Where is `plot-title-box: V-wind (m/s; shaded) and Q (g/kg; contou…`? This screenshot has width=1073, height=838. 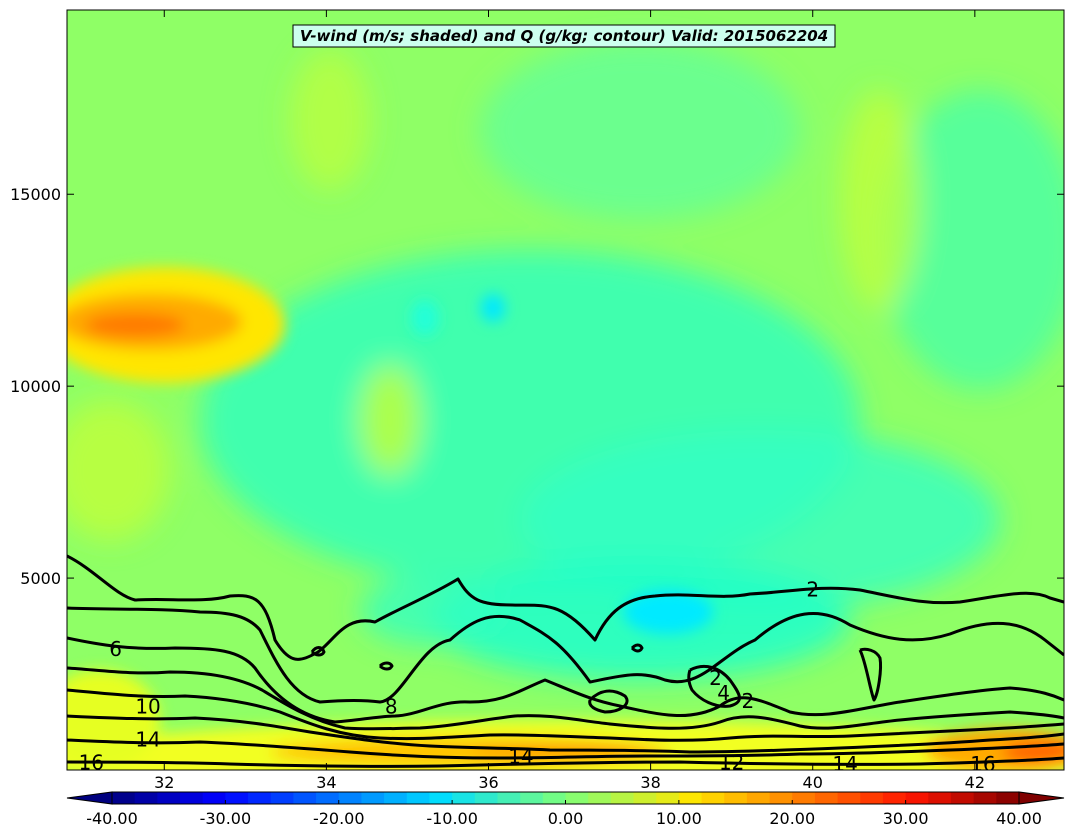 plot-title-box: V-wind (m/s; shaded) and Q (g/kg; contou… is located at coordinates (564, 36).